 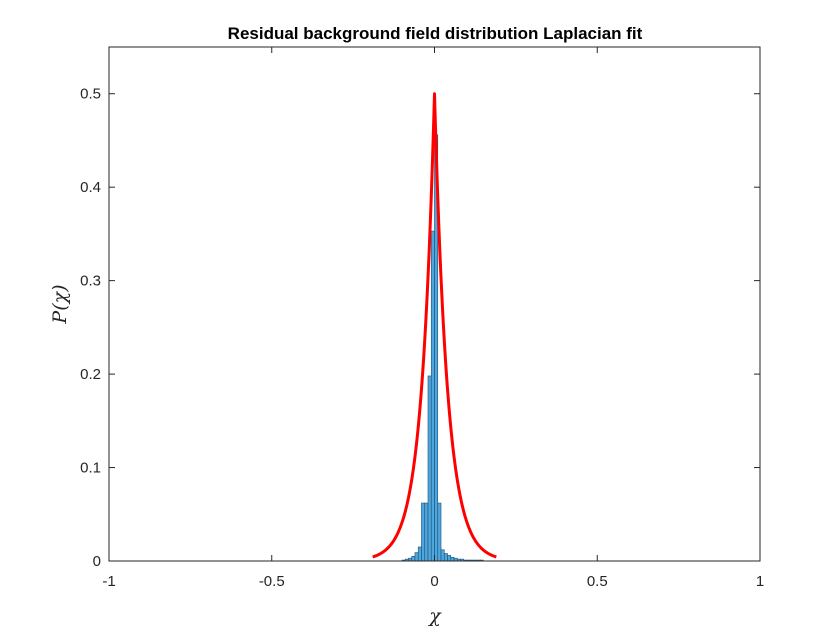 What do you see at coordinates (90, 281) in the screenshot?
I see `y-tick-label: 0.3` at bounding box center [90, 281].